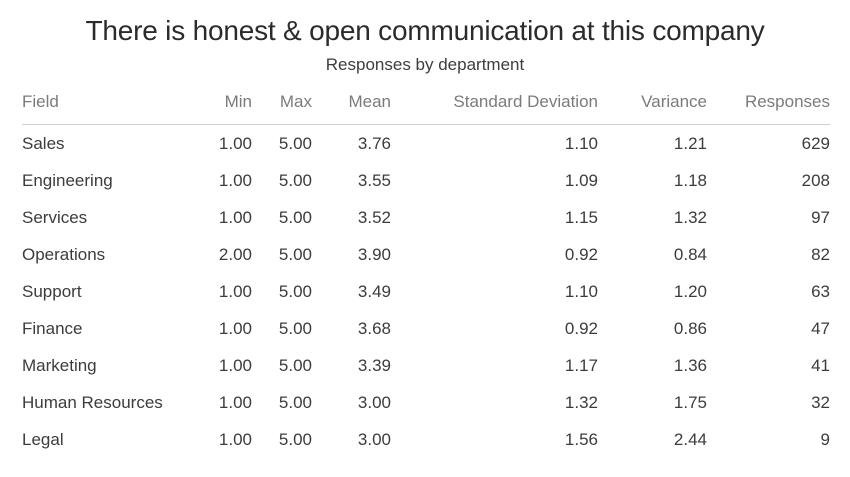 The image size is (850, 477). Describe the element at coordinates (690, 328) in the screenshot. I see `variance-cell: 0.86` at that location.